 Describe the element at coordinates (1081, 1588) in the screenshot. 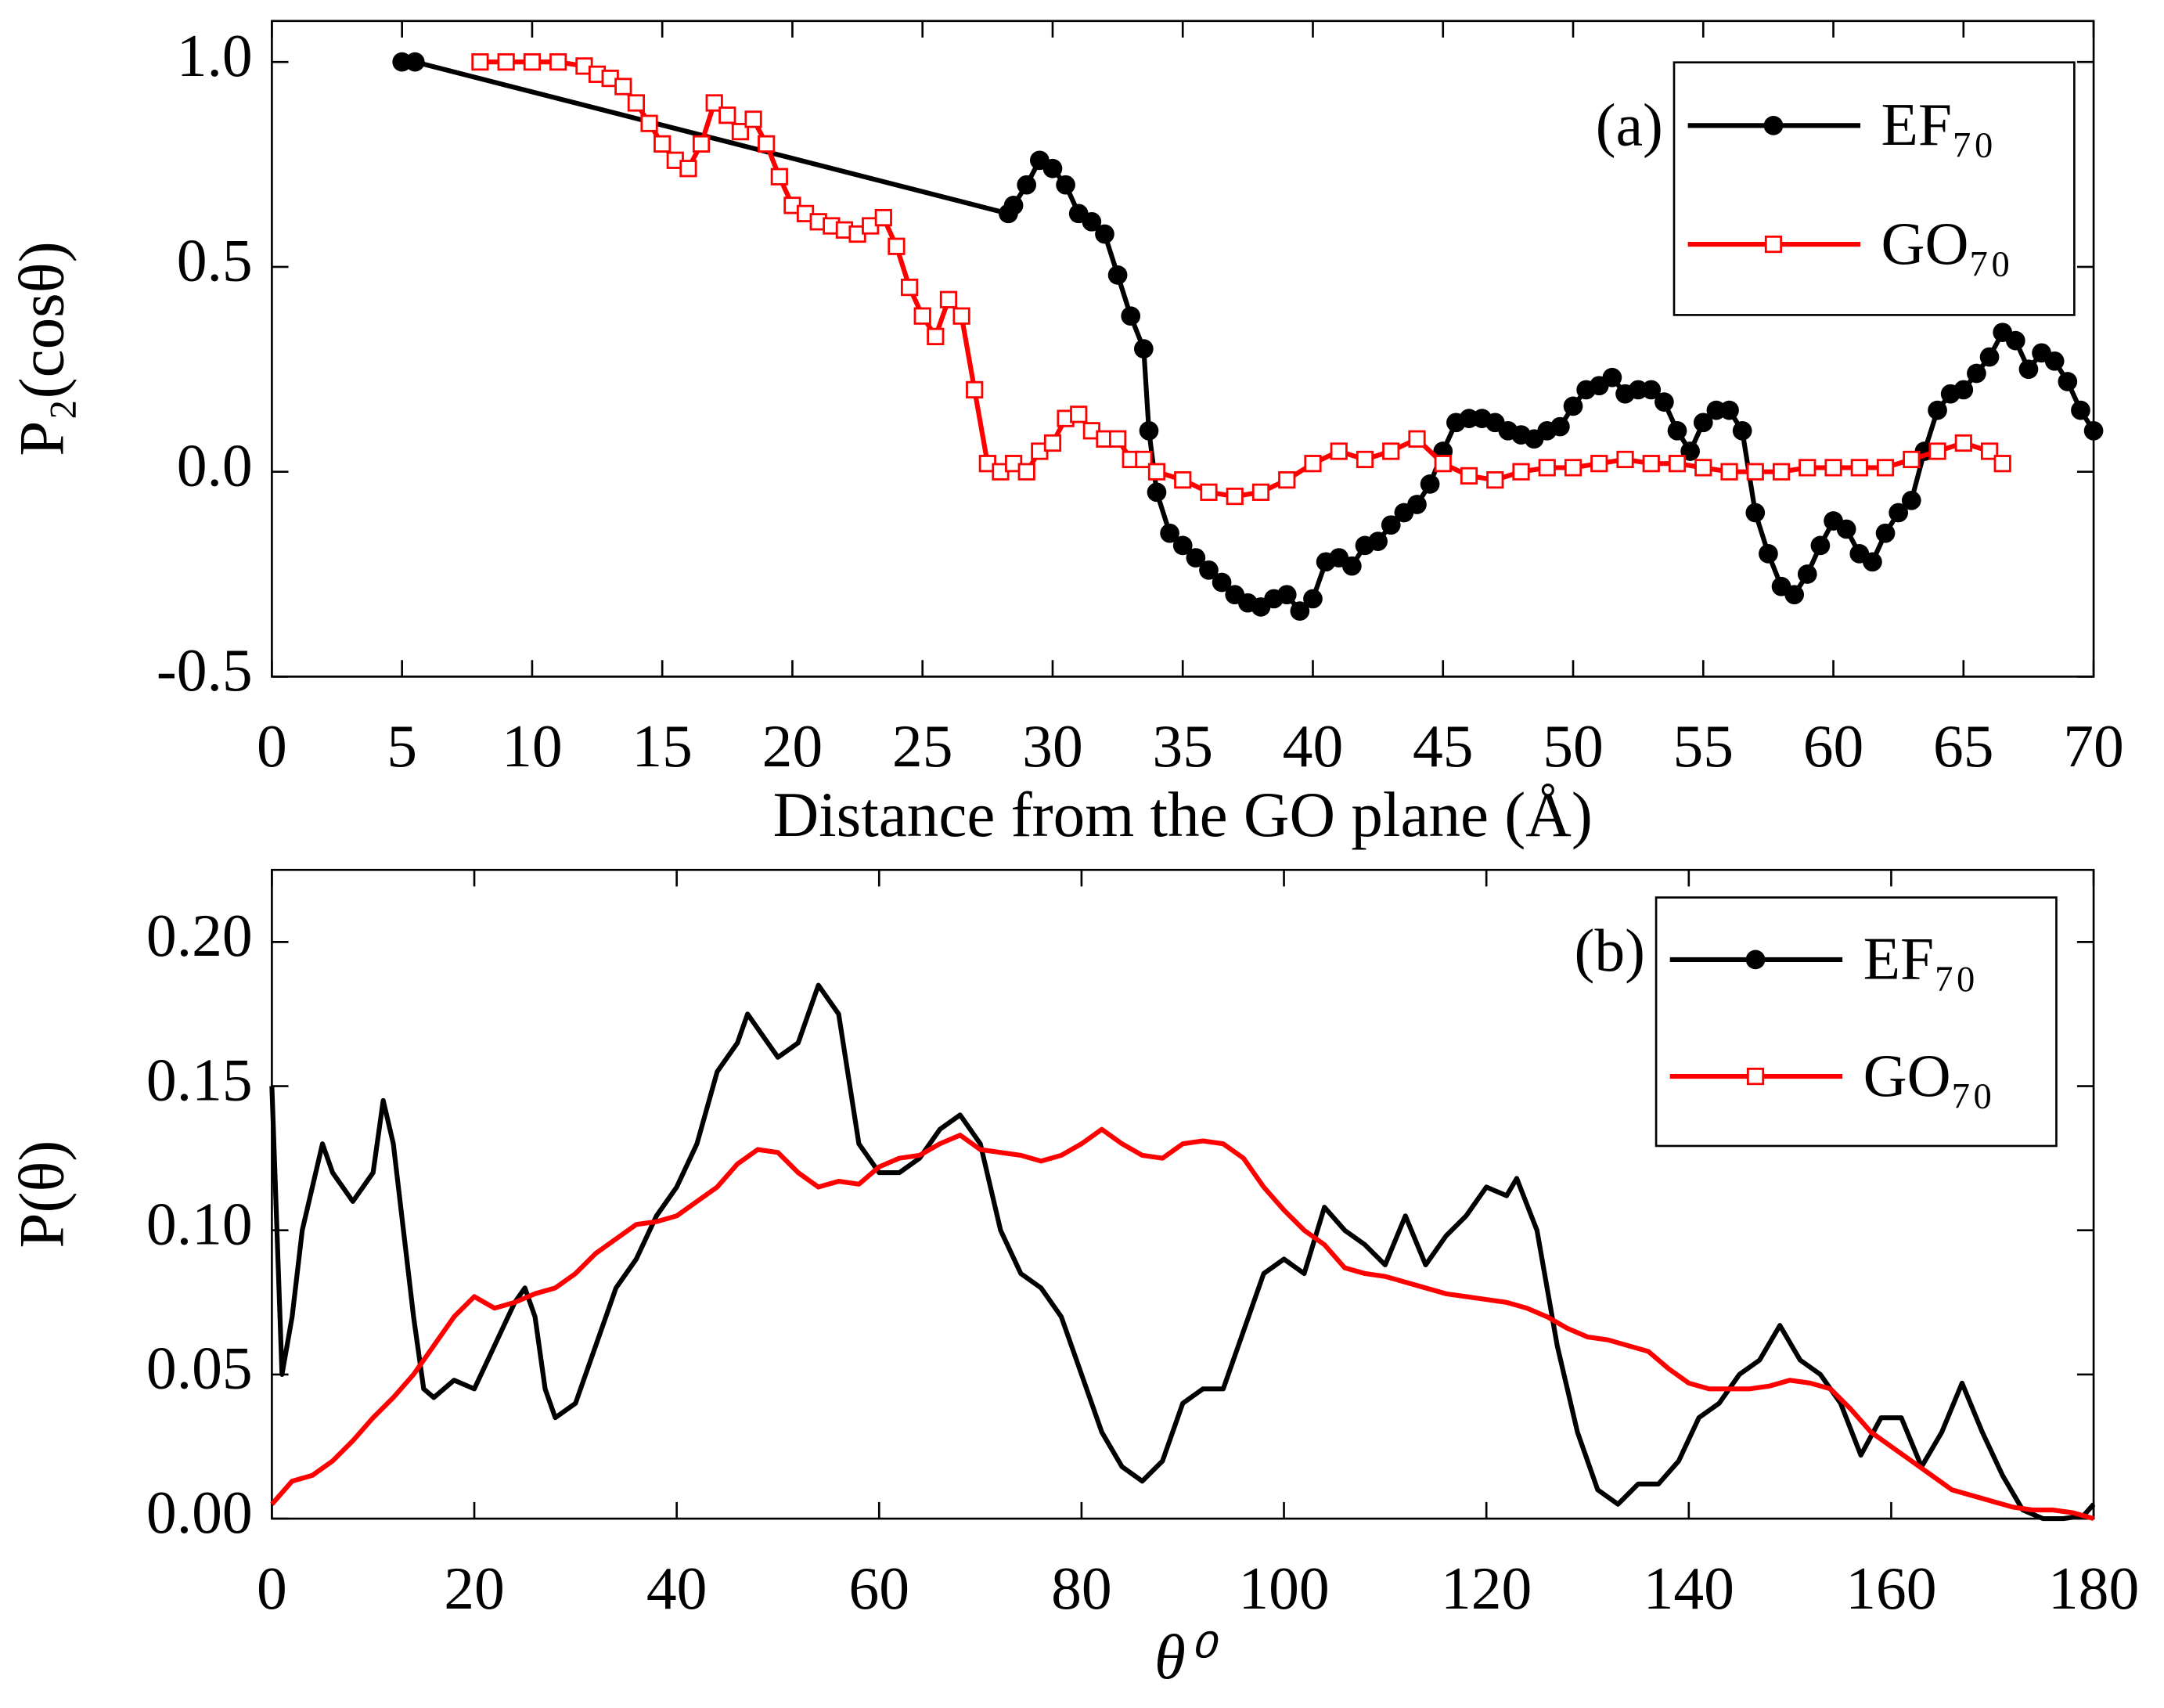

I see `x-tick-label: 80` at that location.